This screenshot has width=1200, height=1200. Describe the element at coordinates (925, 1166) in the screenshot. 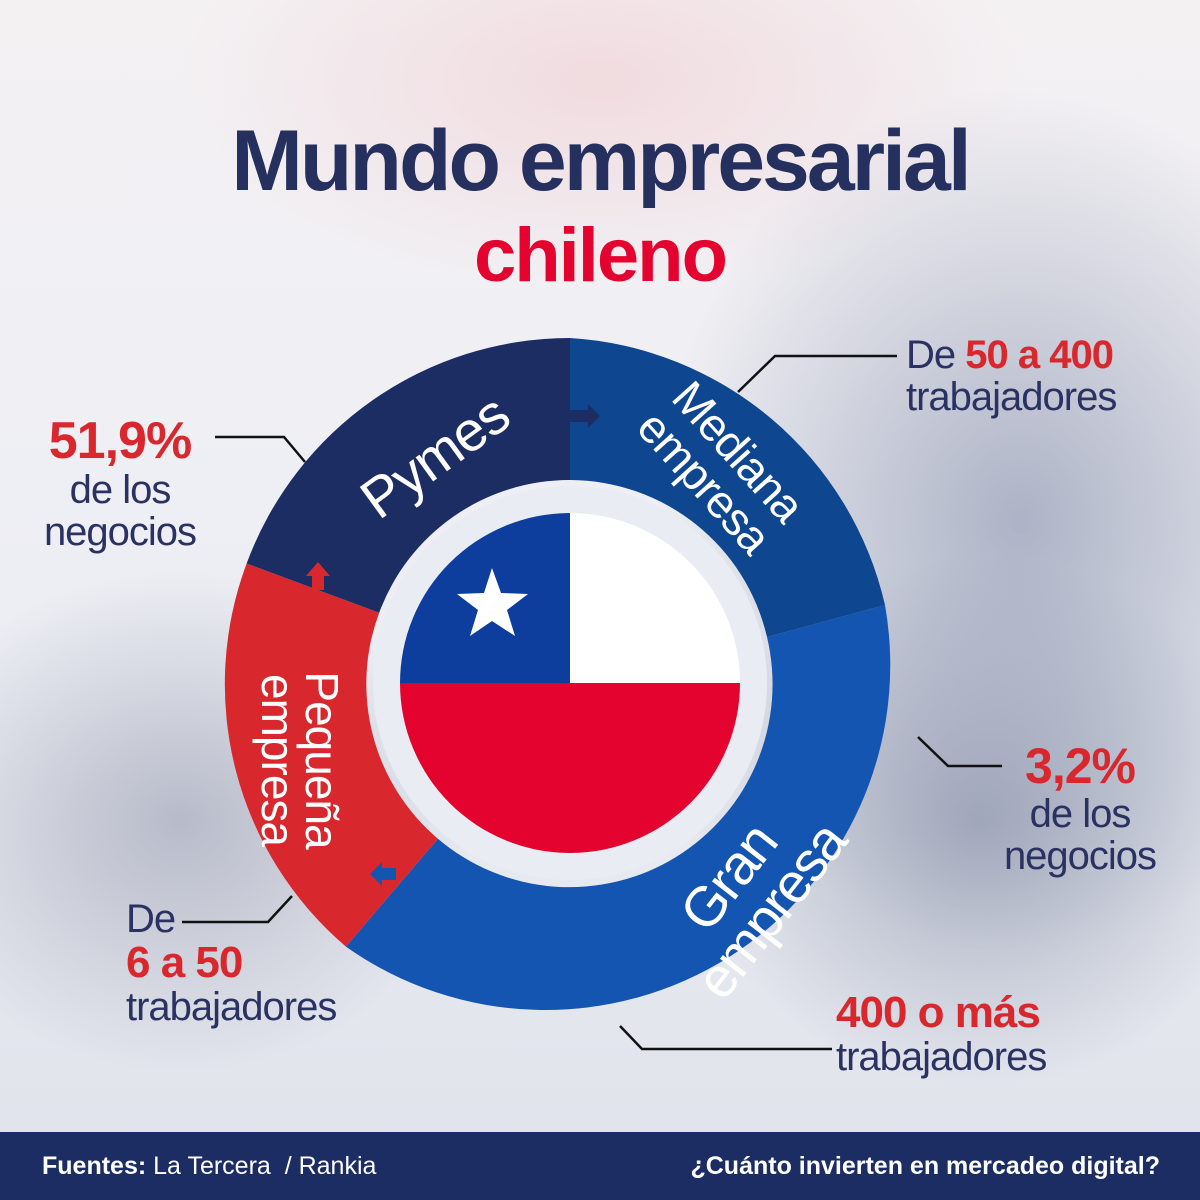

I see `footer-question: ¿Cuánto invierten en mercadeo digital?` at that location.